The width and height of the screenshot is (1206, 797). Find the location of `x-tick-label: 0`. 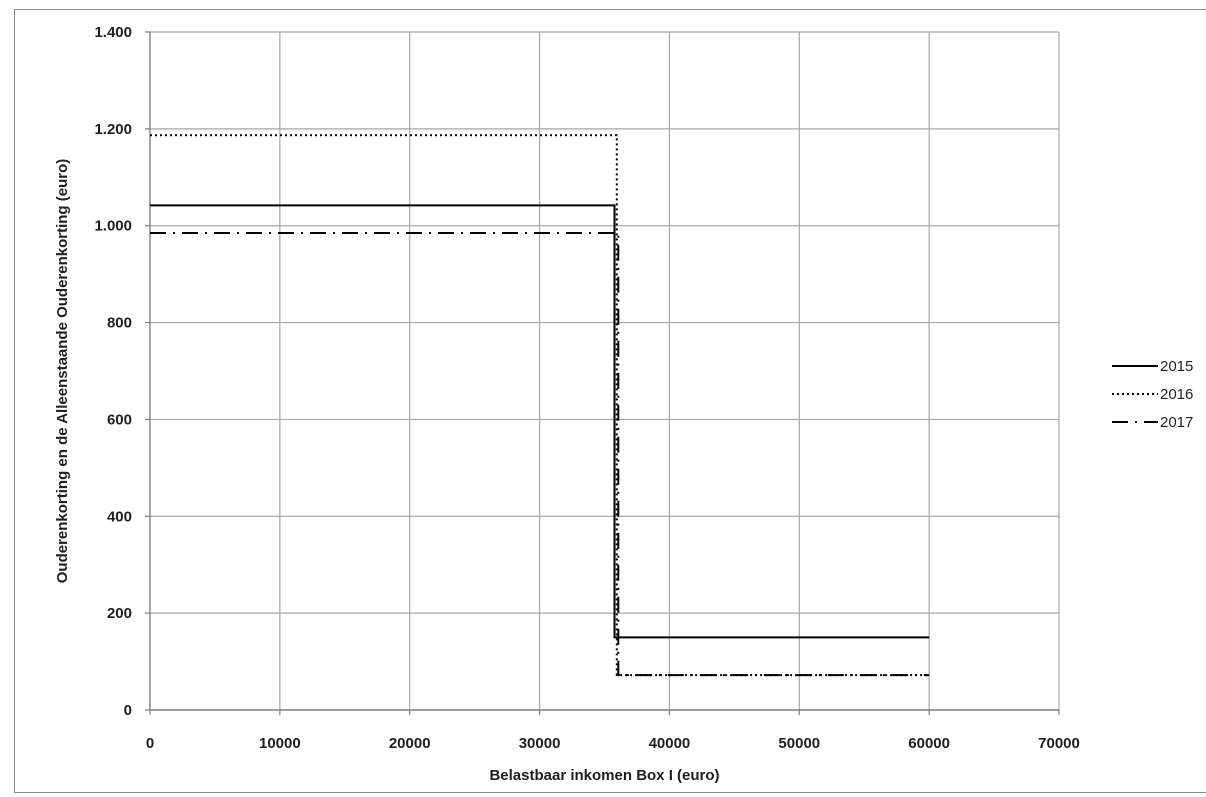

x-tick-label: 0 is located at coordinates (150, 743).